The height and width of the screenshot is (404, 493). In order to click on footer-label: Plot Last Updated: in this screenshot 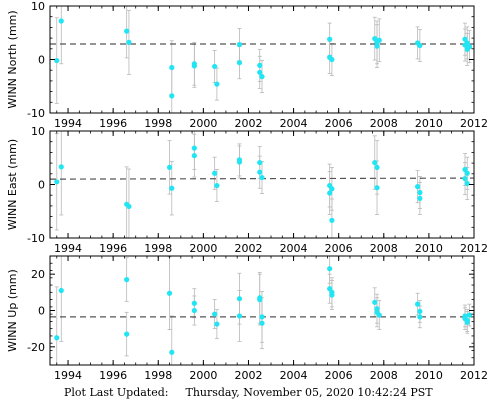, I will do `click(116, 392)`.